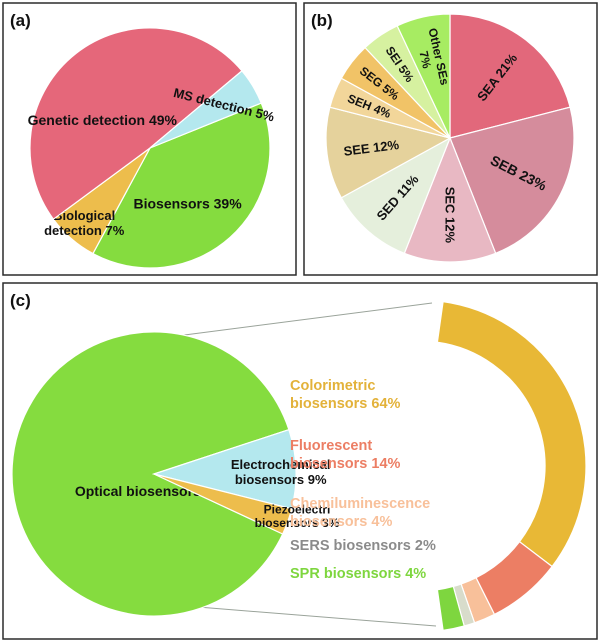  Describe the element at coordinates (281, 472) in the screenshot. I see `slice-label: Electrochemical biosensors 9%` at that location.